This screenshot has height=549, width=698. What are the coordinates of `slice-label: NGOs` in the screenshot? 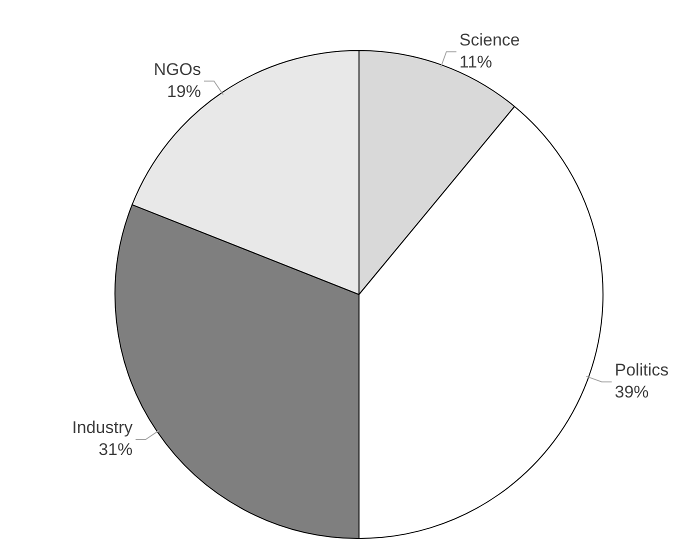 It's located at (177, 69).